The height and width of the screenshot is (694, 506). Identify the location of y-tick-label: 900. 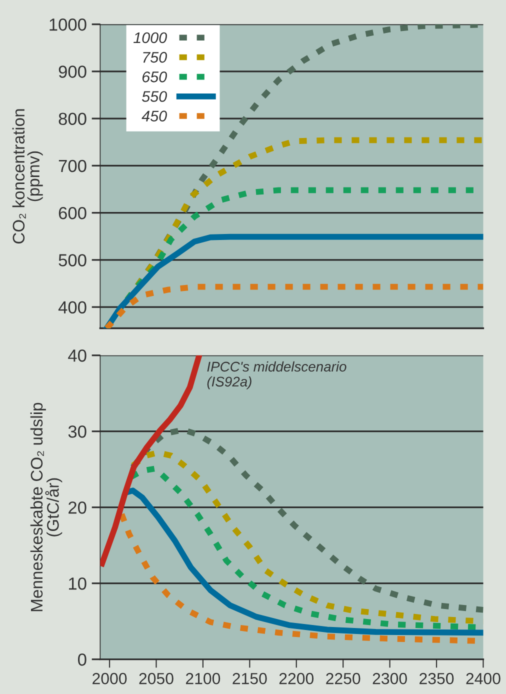
(72, 72).